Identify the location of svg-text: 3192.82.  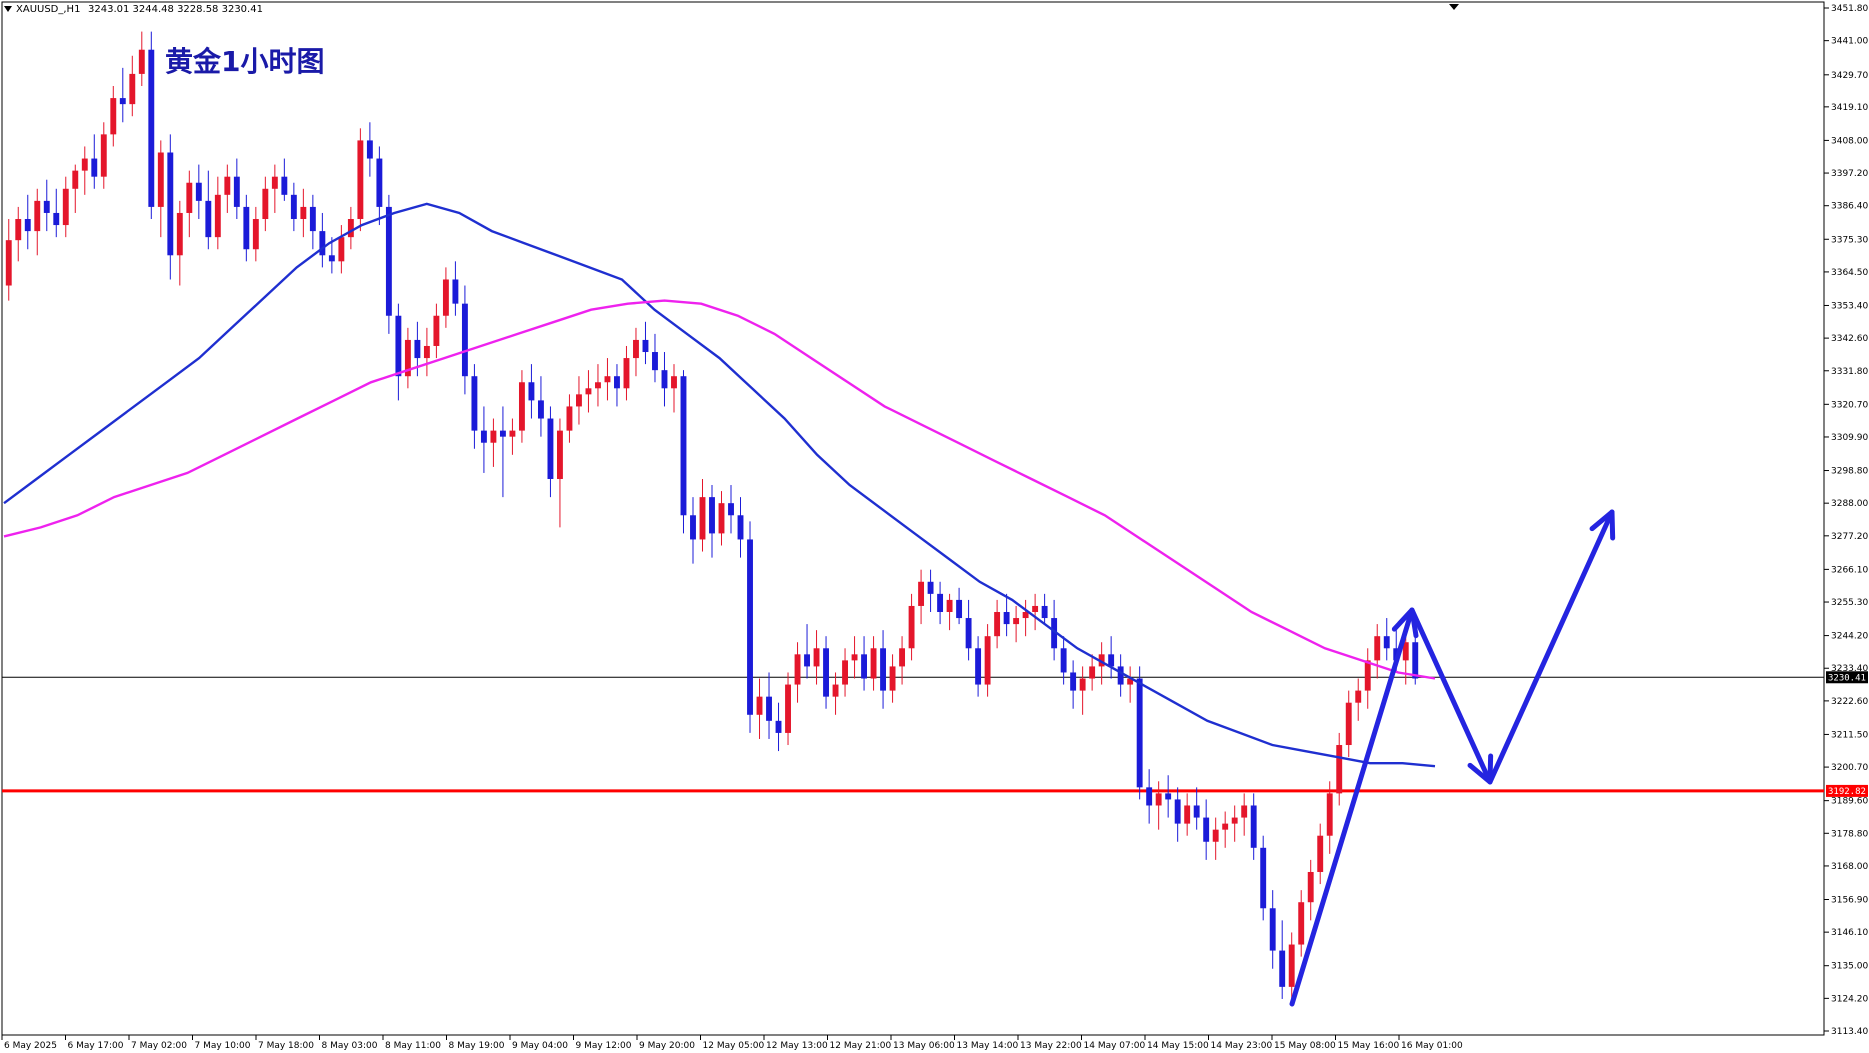
(1847, 792).